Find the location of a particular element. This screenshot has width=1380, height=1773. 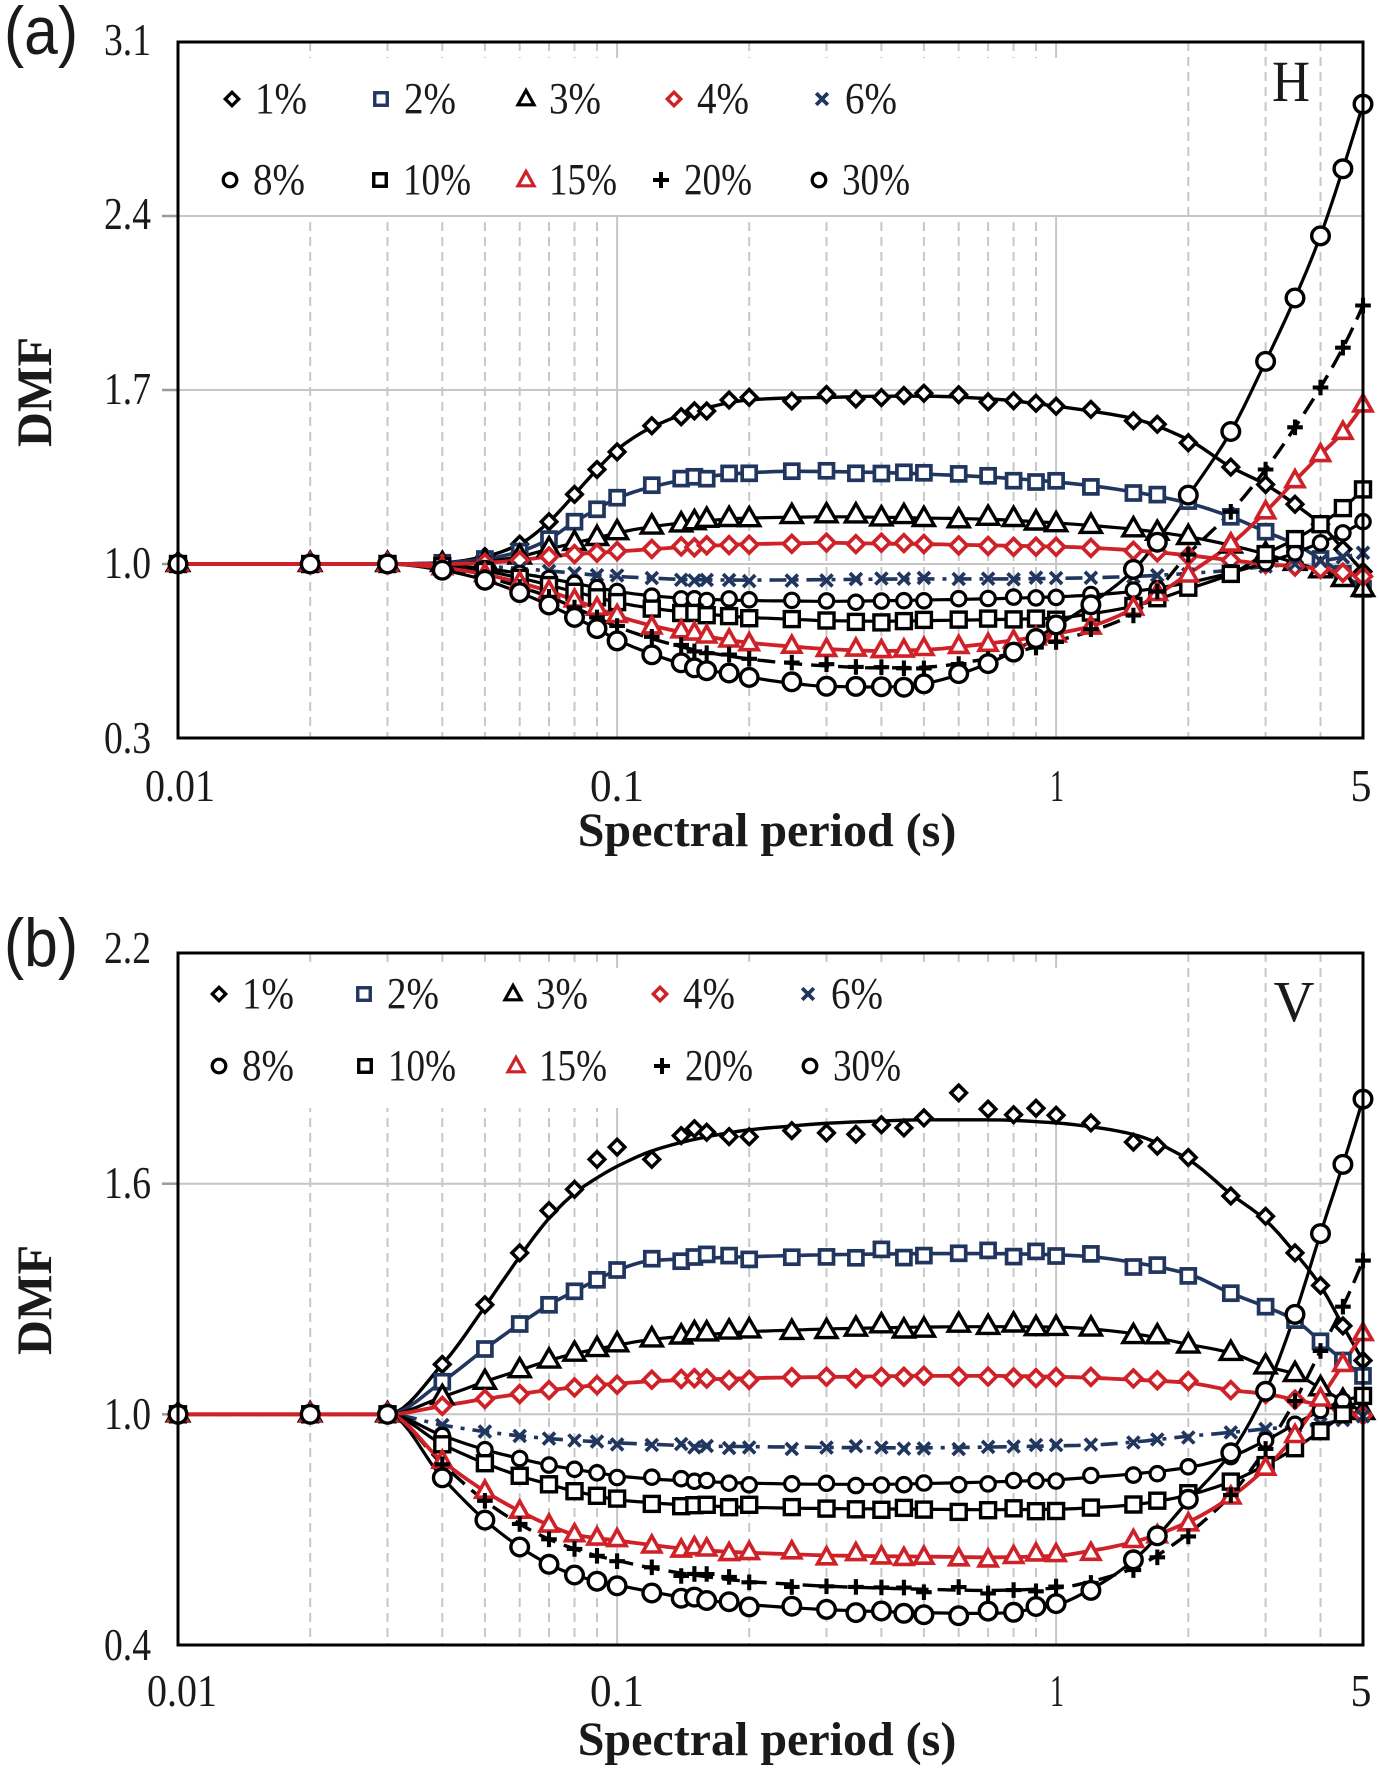

svg-text: (a) is located at coordinates (41, 34).